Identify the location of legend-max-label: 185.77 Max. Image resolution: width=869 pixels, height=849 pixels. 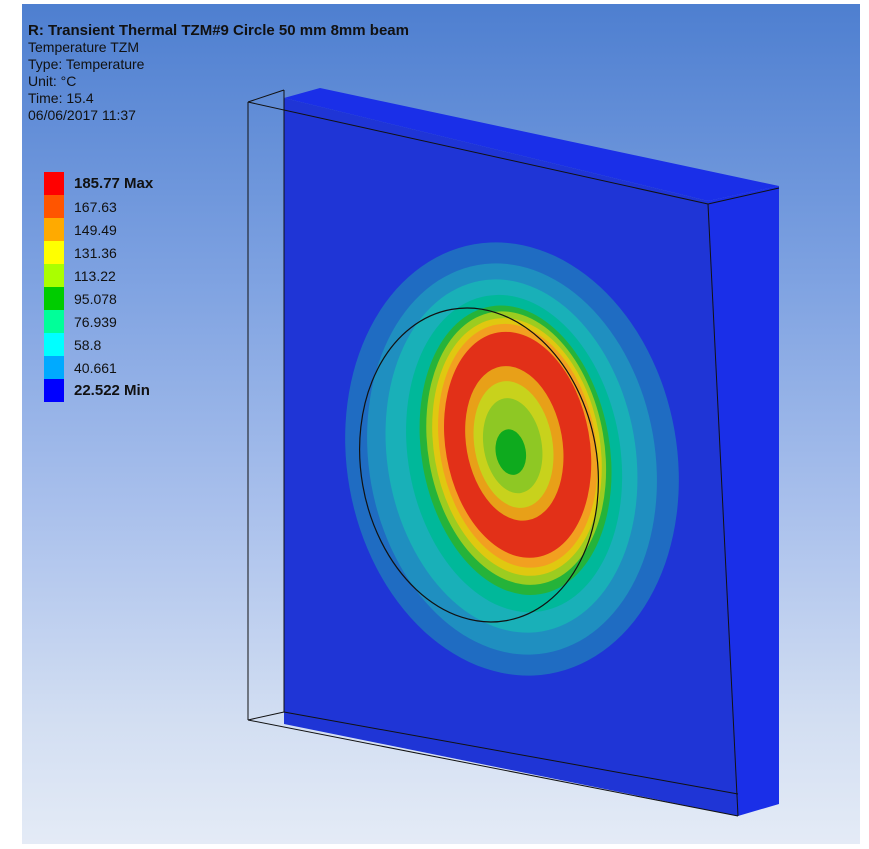
(114, 183).